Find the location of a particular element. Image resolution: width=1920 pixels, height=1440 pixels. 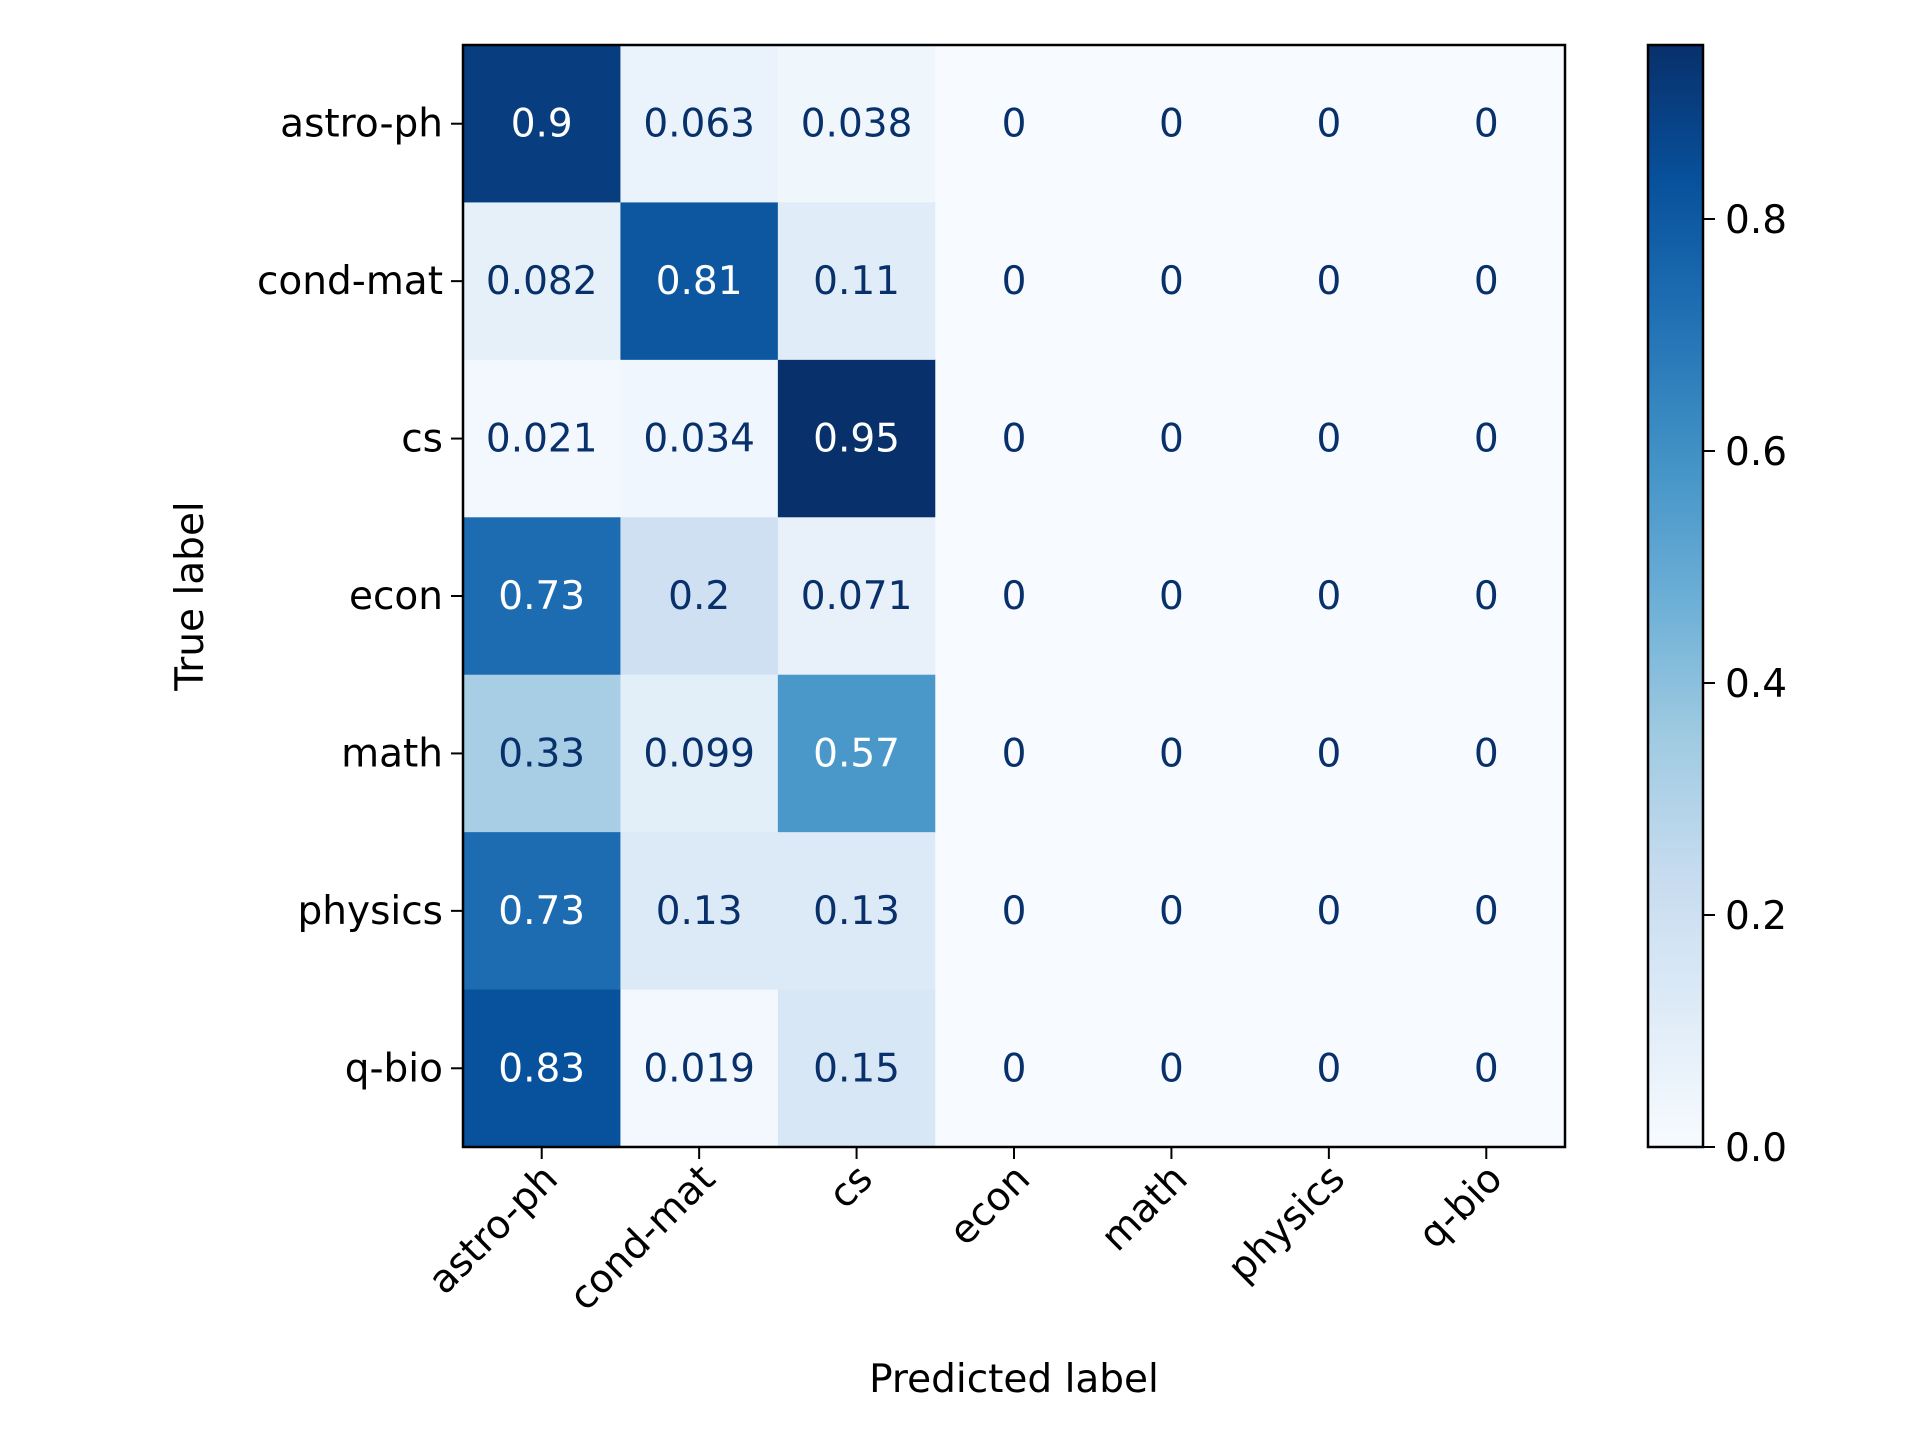

y-tick-label: q-bio is located at coordinates (394, 1068).